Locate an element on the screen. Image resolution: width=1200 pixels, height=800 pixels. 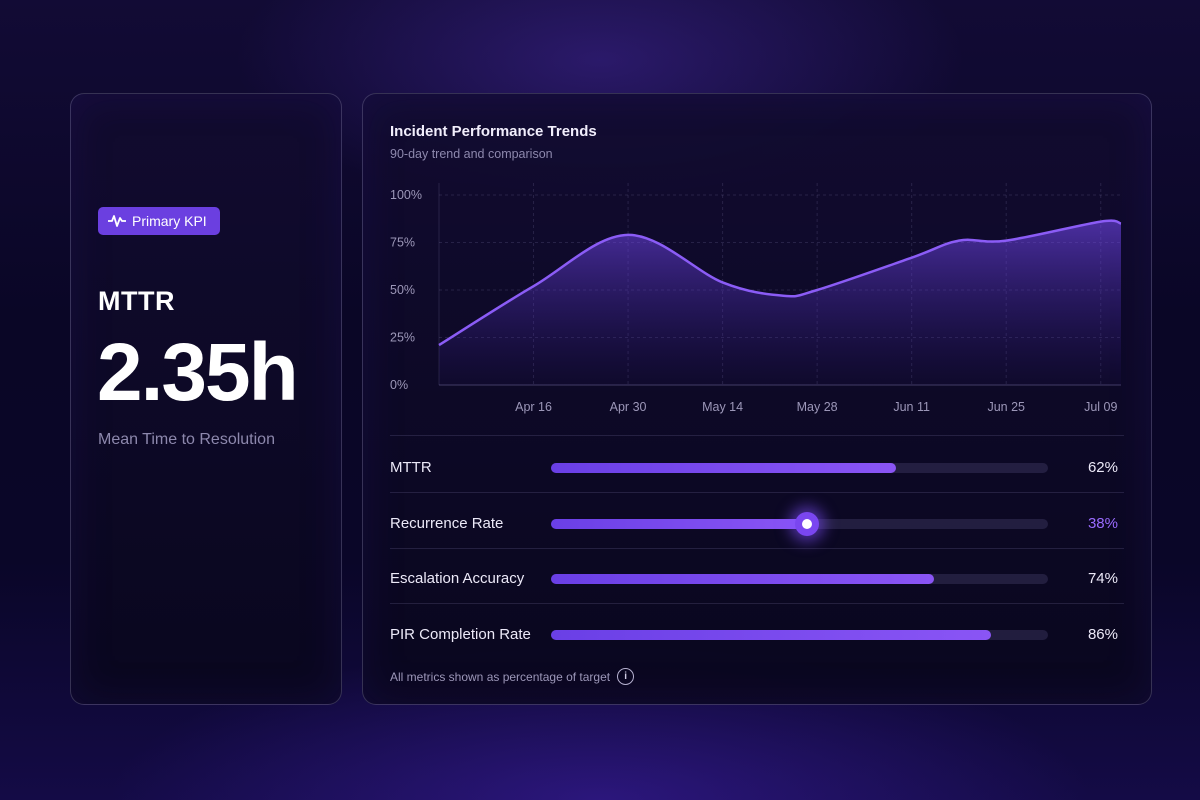
y-tick-label: 25% is located at coordinates (402, 338).